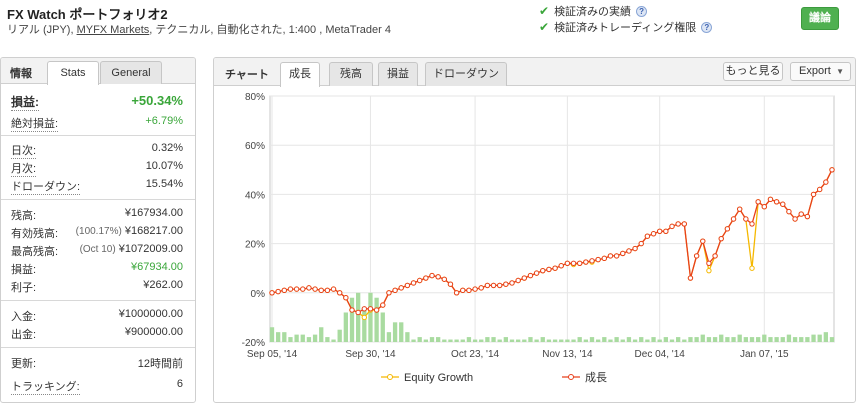  Describe the element at coordinates (534, 72) in the screenshot. I see `chart-tab-bar: チャート 成長 残高 損益 ドローダウン もっと見る Export ▼` at that location.